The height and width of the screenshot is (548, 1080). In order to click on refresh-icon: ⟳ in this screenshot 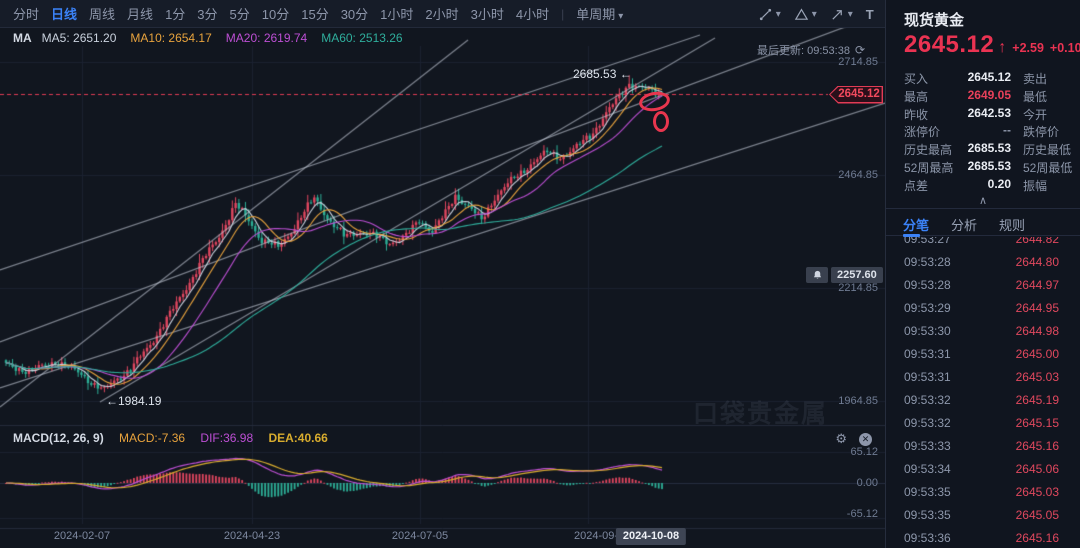, I will do `click(859, 50)`.